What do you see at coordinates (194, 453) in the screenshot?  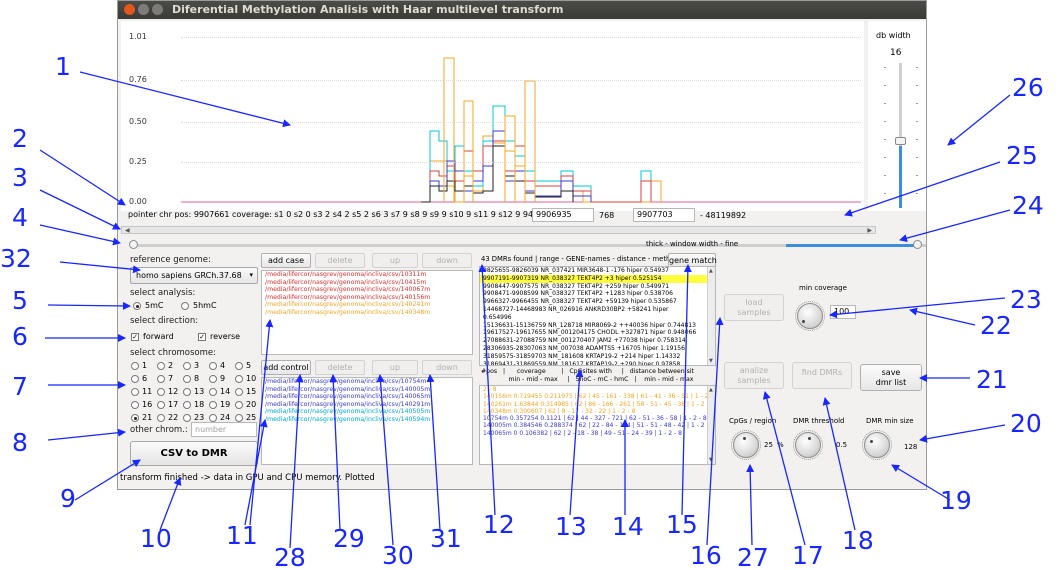 I see `csv-to-dmr-button: CSV to DMR` at bounding box center [194, 453].